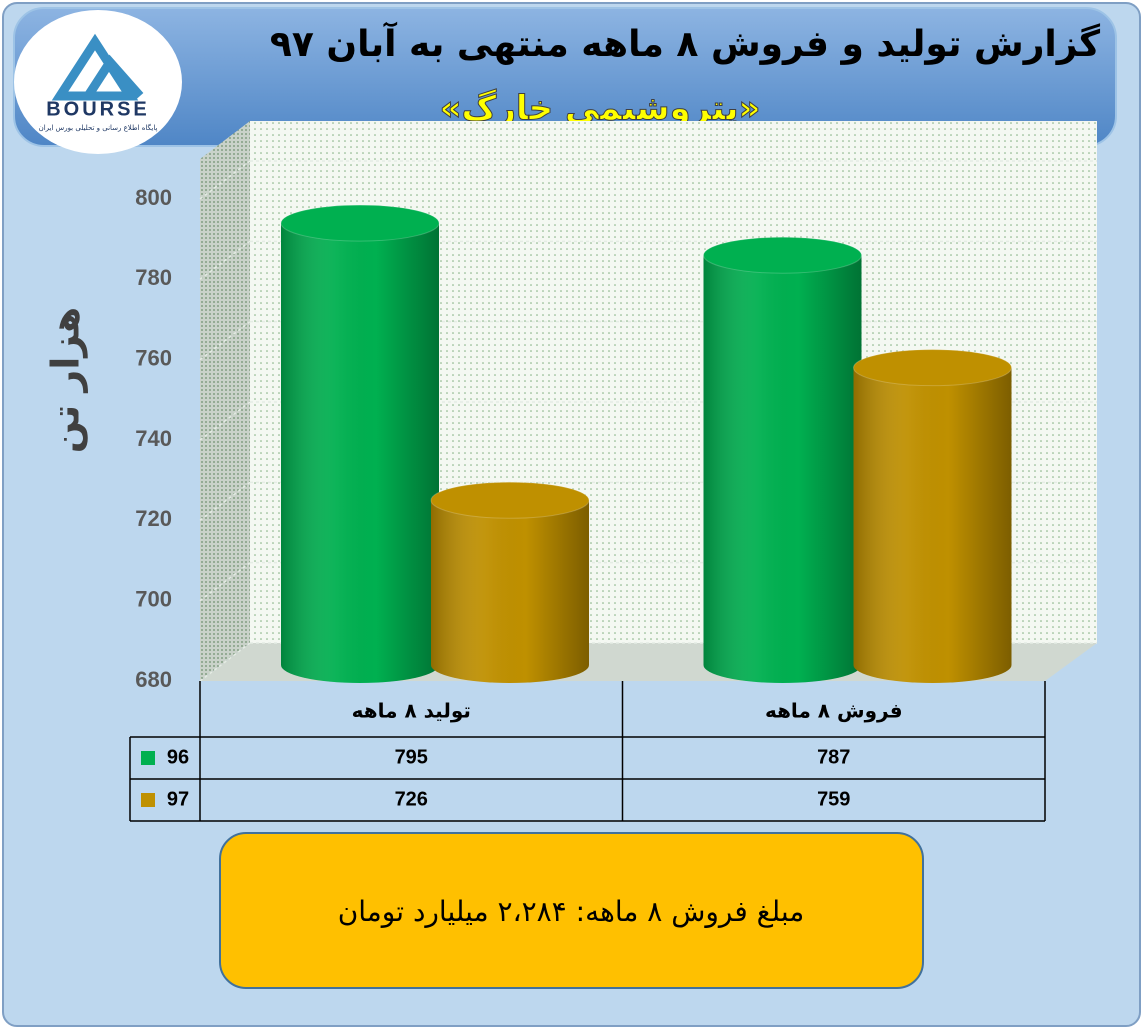  What do you see at coordinates (411, 799) in the screenshot?
I see `table-value: 726` at bounding box center [411, 799].